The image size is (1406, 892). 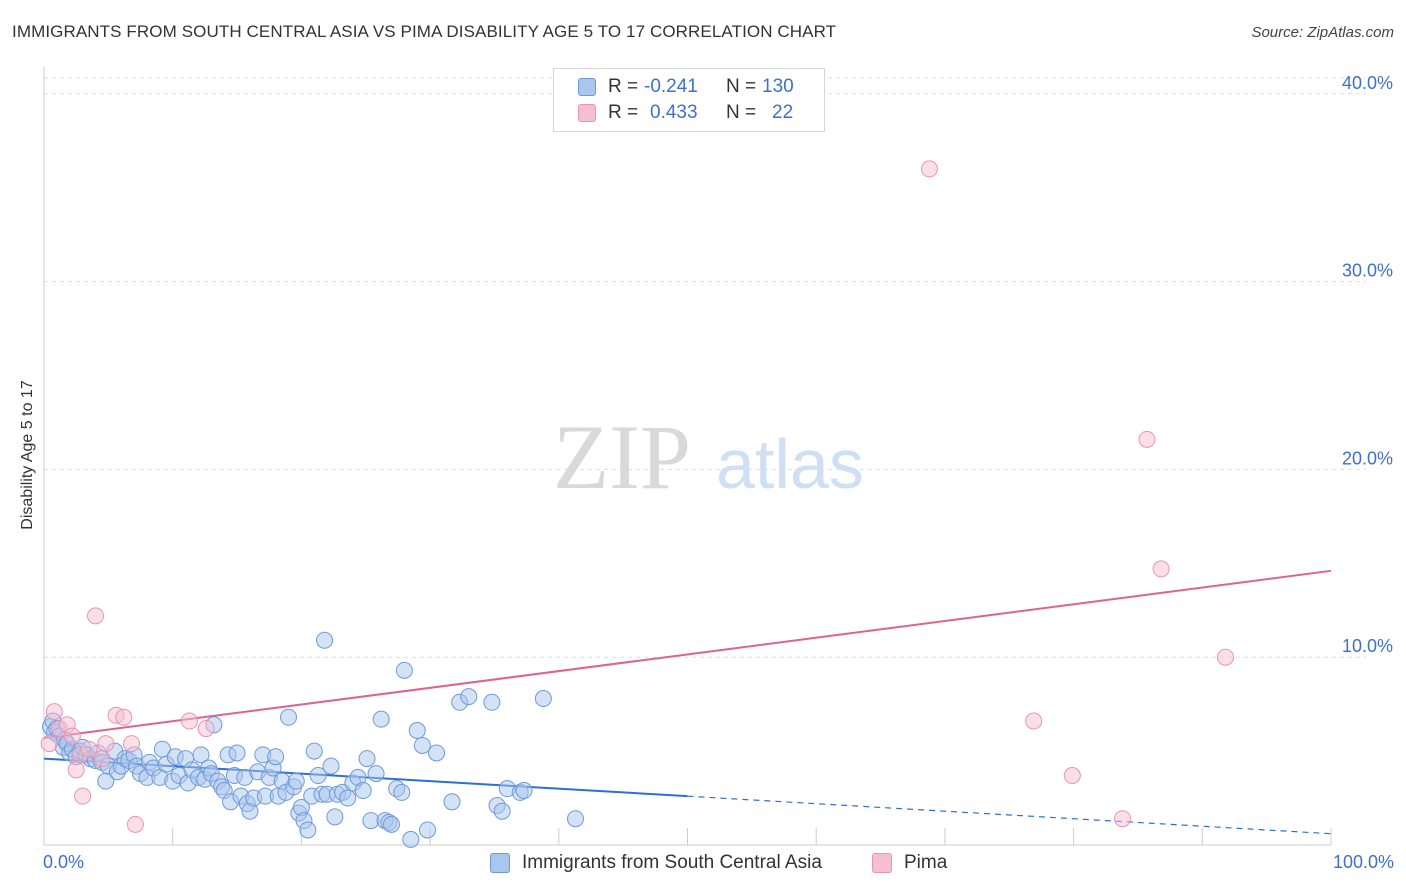 I want to click on legend-label-pima: Pima, so click(x=926, y=862).